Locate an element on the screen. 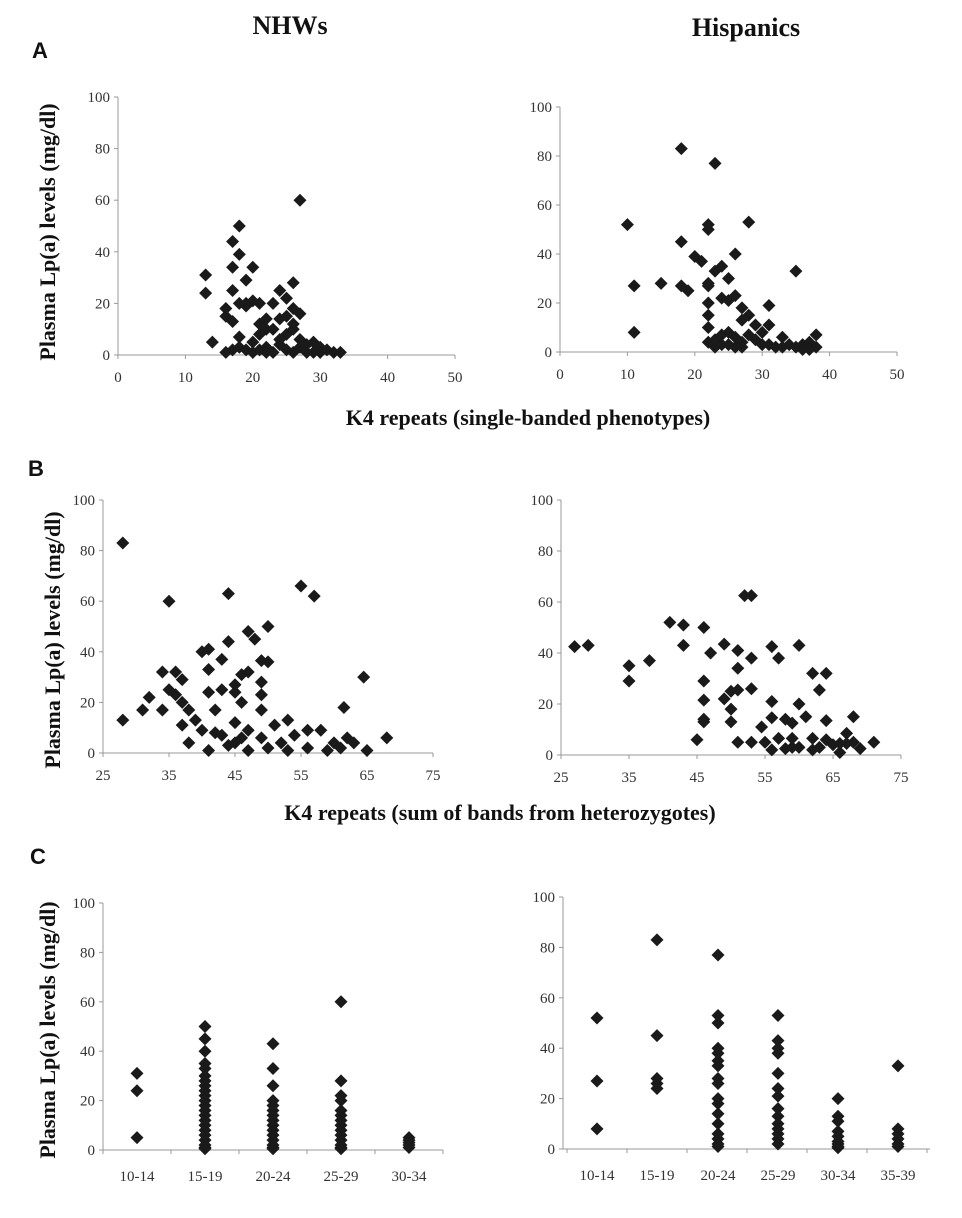  x-tick-label: 50 is located at coordinates (455, 378).